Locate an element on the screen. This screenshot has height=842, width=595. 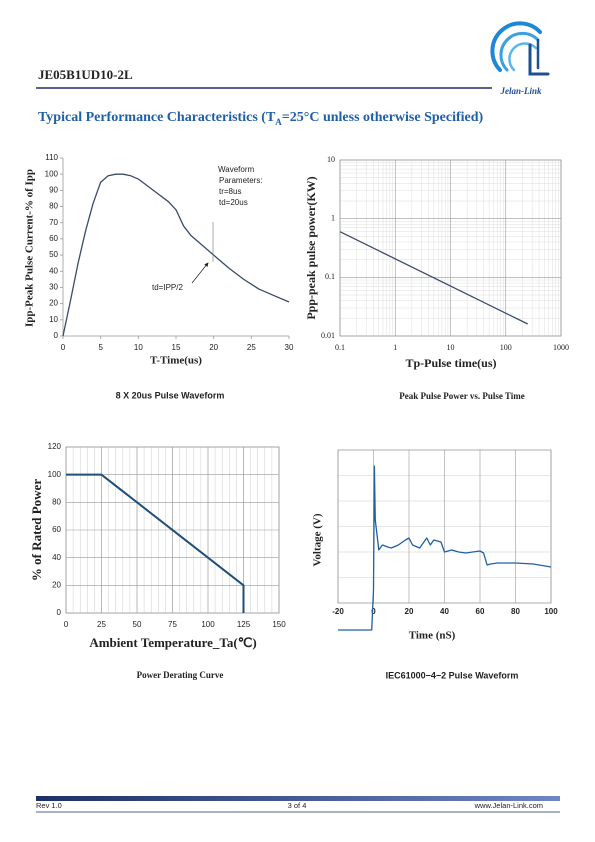
annotation: td=IPP/2 is located at coordinates (167, 287).